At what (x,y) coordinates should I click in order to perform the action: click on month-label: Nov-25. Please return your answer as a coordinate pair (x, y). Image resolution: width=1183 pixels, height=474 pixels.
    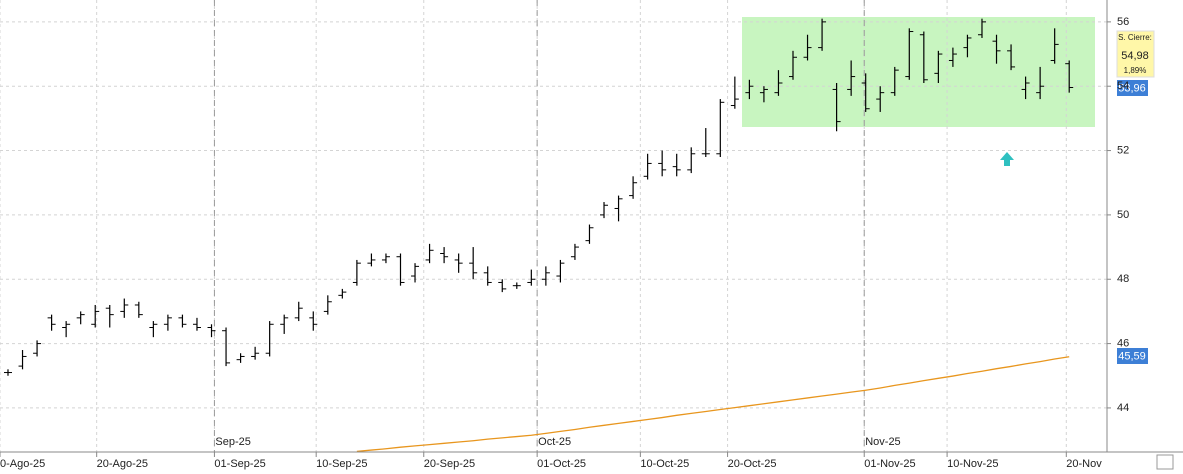
    Looking at the image, I should click on (882, 442).